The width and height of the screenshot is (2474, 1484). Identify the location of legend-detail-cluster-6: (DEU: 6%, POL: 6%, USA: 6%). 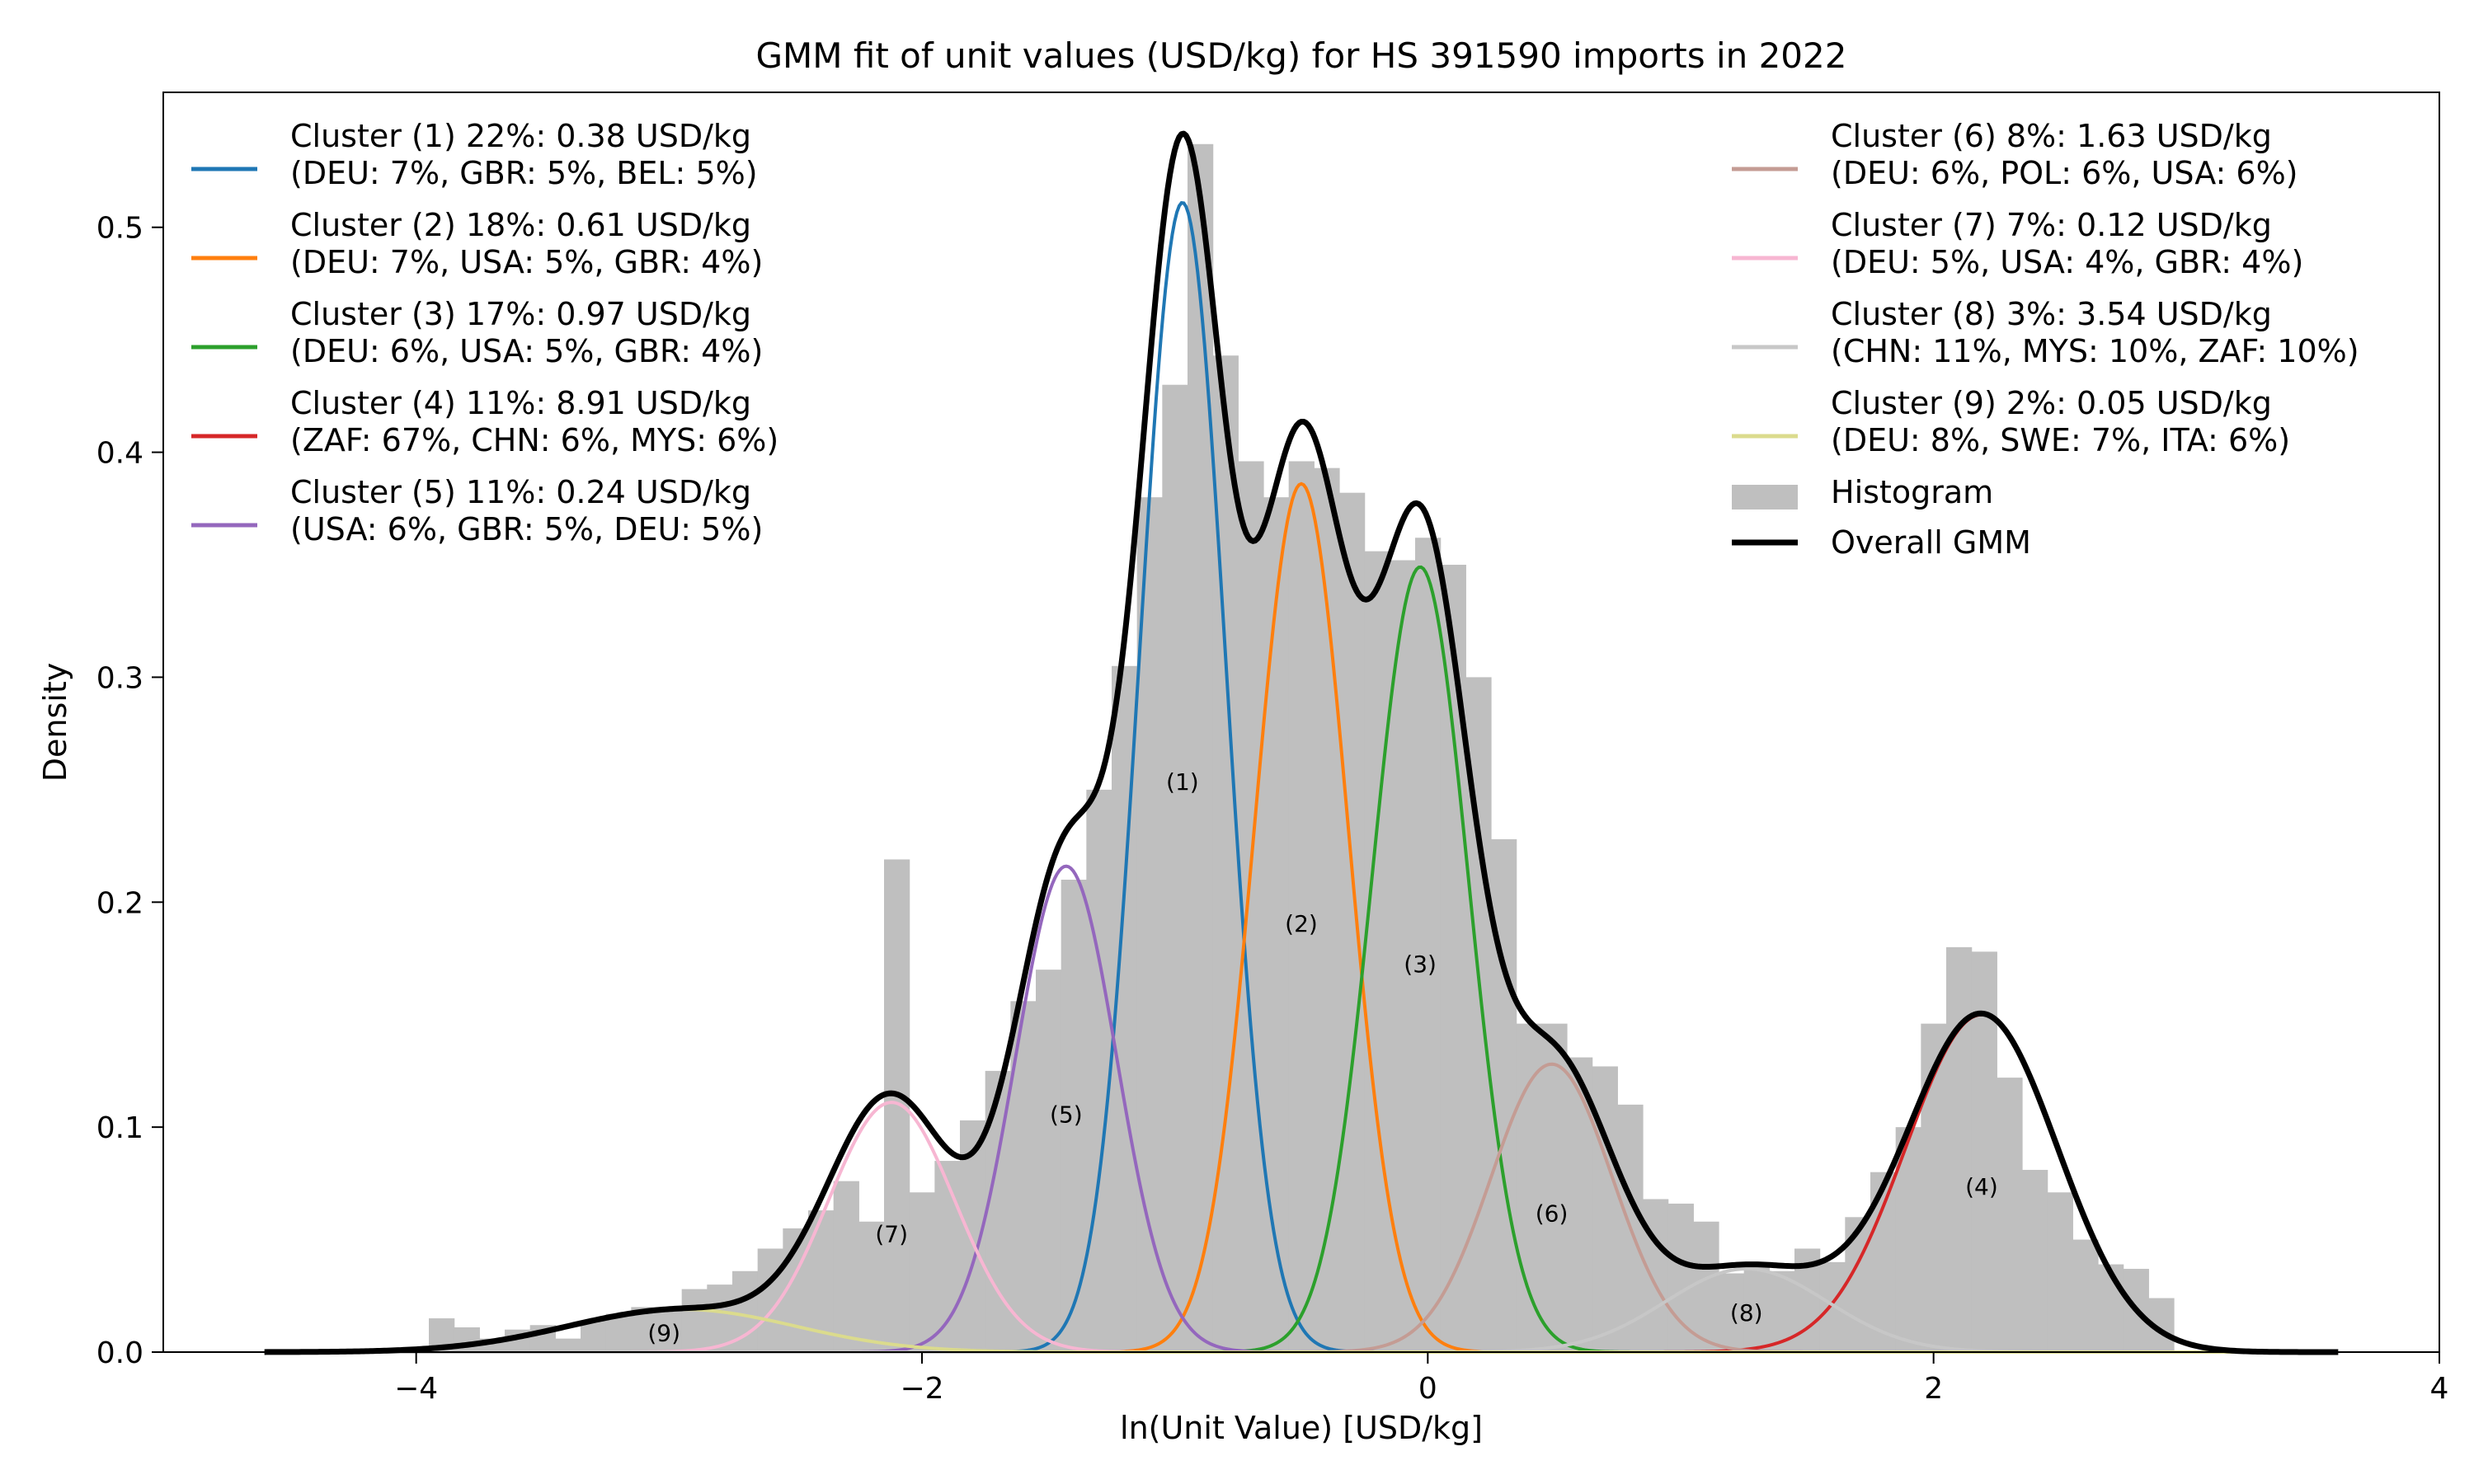
(2064, 173).